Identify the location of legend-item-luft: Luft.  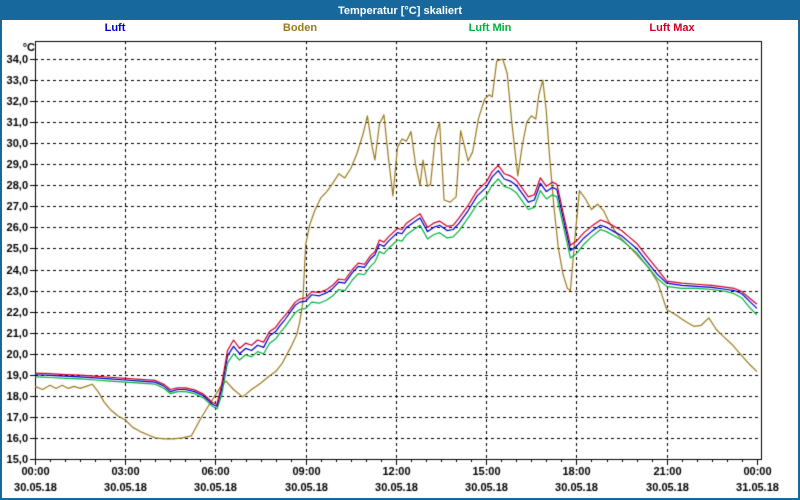
(115, 28).